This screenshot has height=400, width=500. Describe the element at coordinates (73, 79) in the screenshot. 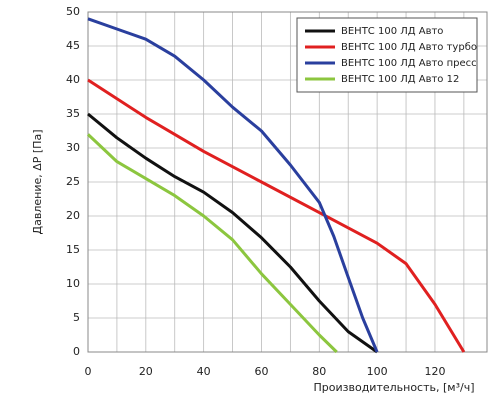

I see `y-tick-label: 40` at that location.